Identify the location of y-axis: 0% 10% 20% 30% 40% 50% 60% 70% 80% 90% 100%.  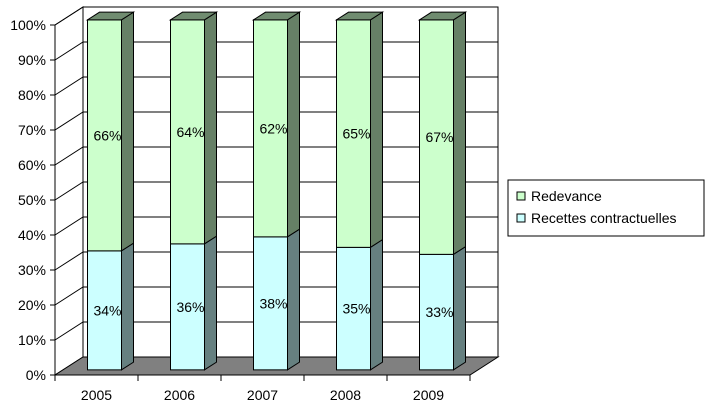
(33, 200).